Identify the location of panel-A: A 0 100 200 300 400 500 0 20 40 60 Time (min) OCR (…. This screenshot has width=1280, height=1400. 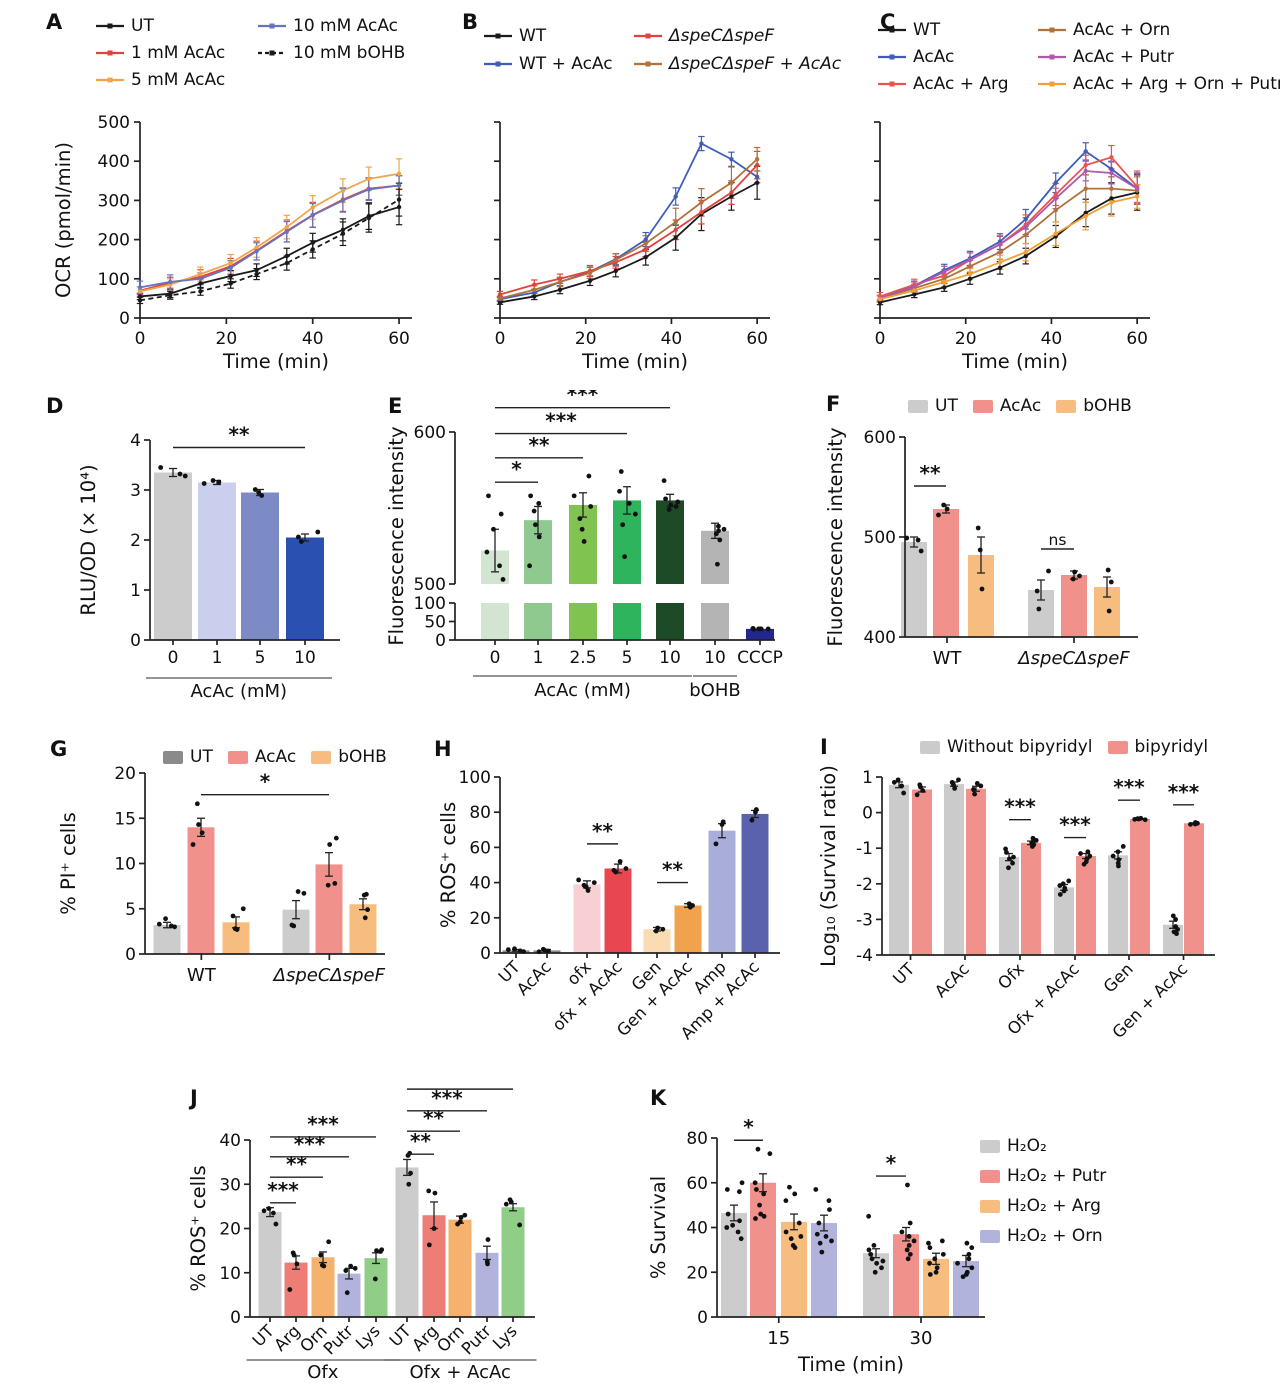
(242, 194).